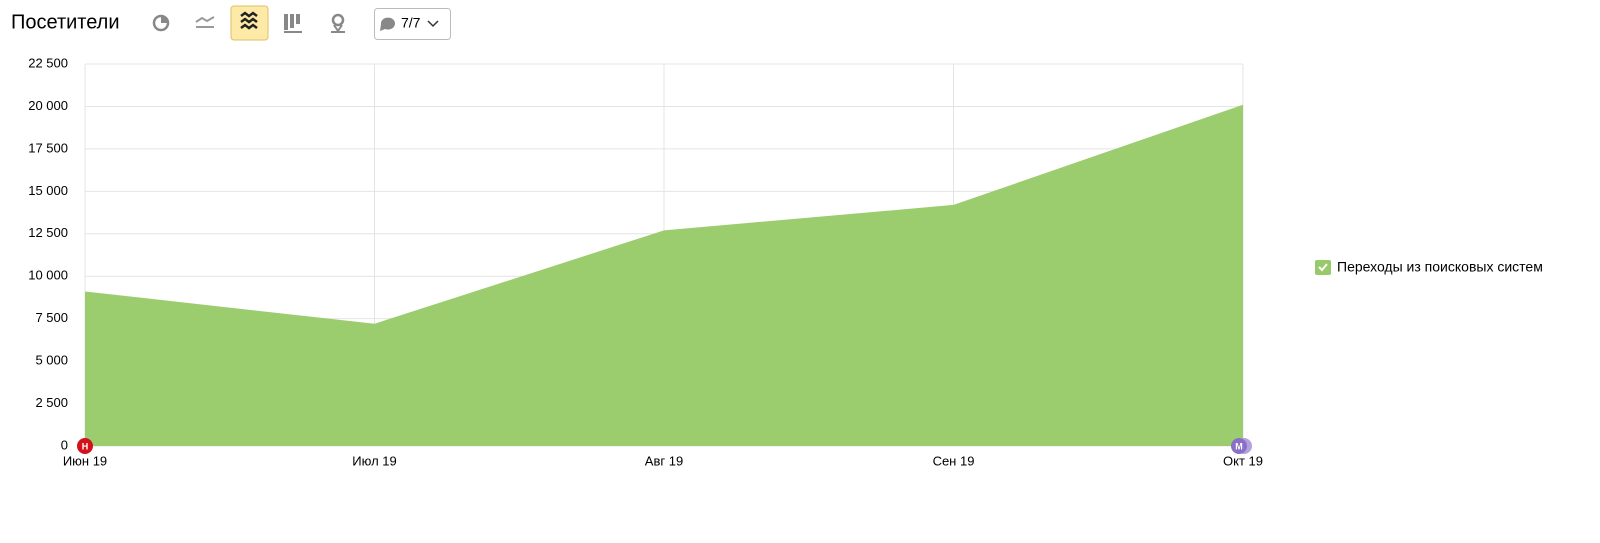 This screenshot has width=1600, height=543. I want to click on y-tick-label: 12 500, so click(48, 232).